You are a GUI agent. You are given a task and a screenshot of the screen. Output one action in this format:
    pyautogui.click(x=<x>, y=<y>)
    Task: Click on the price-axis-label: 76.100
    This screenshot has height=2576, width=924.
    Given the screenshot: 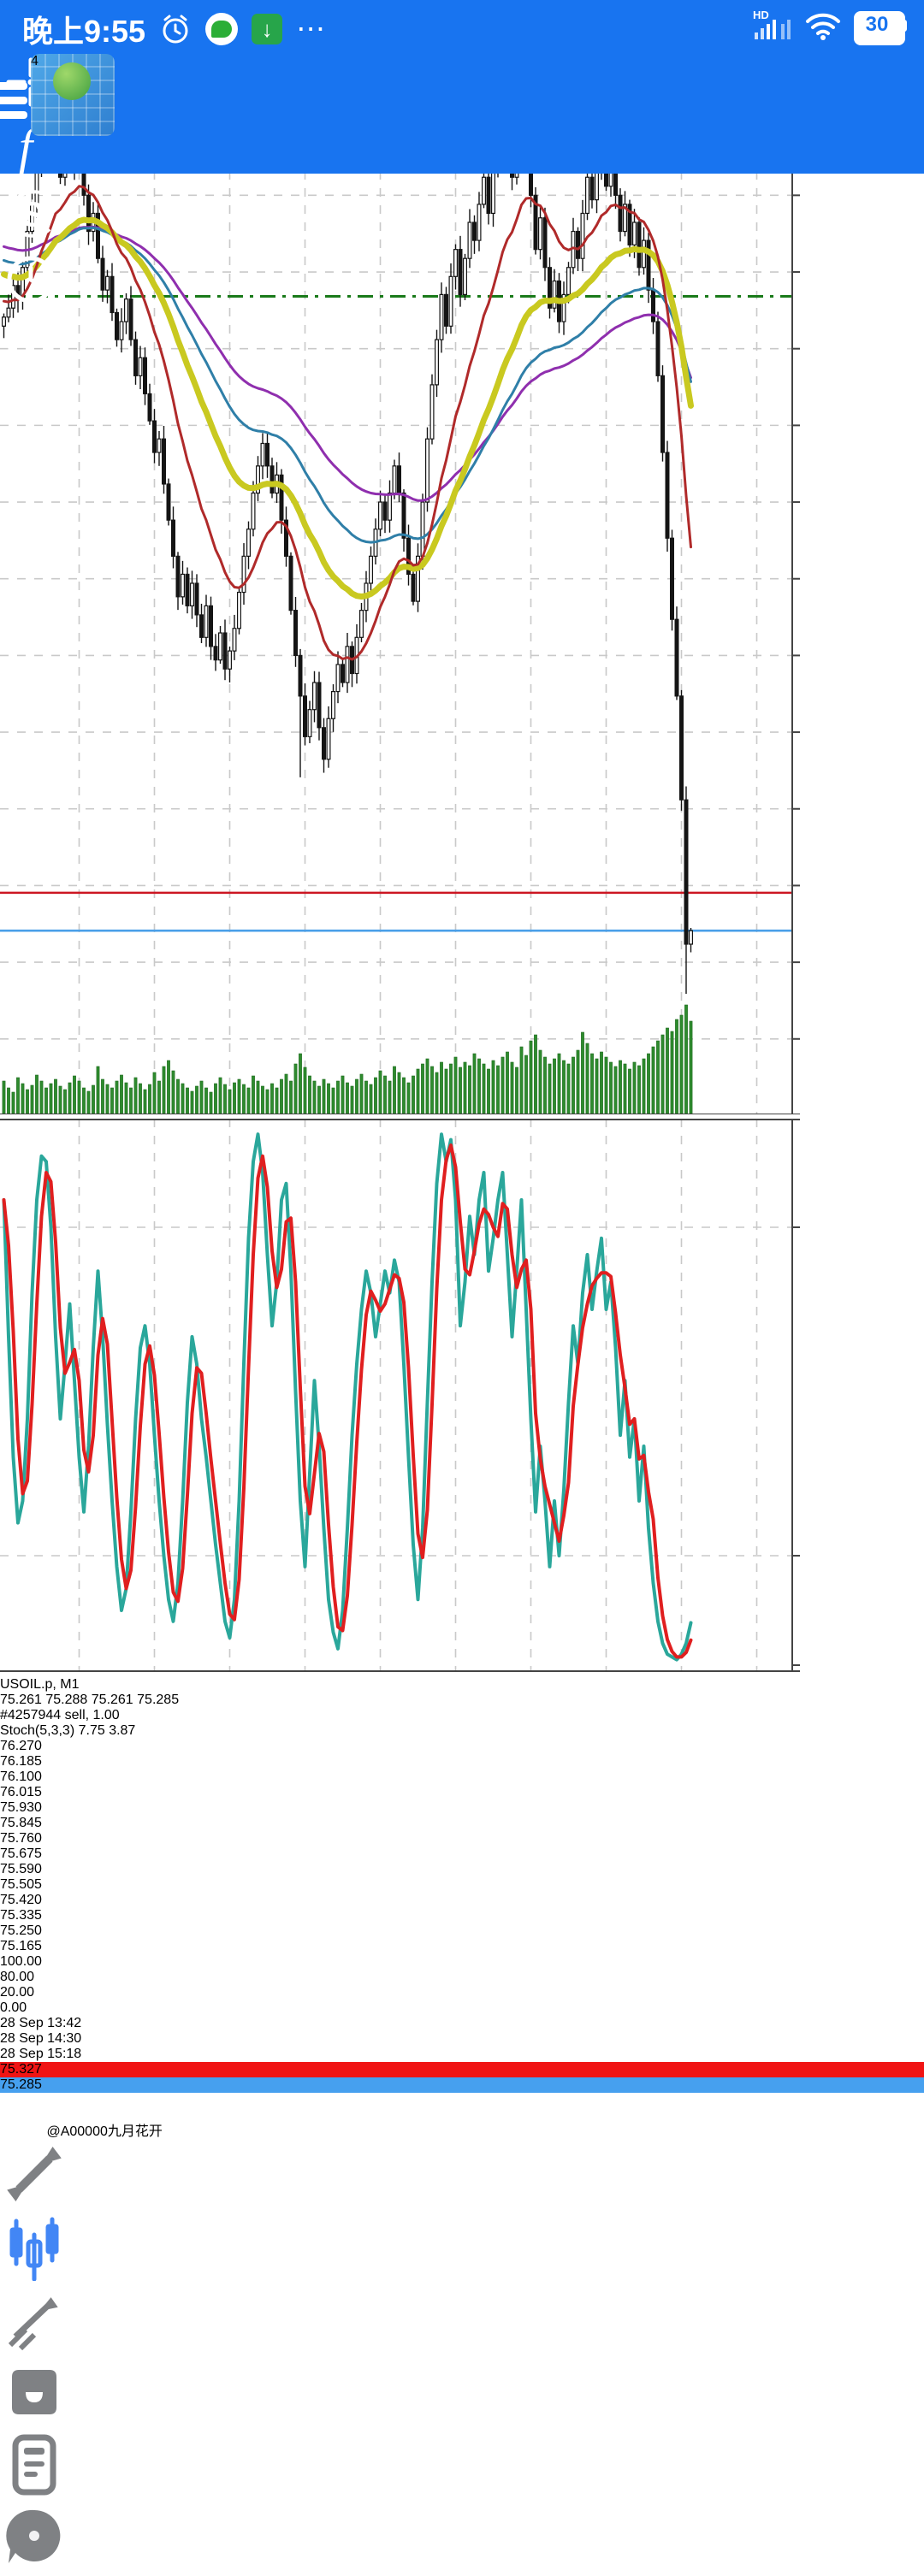 What is the action you would take?
    pyautogui.click(x=21, y=1777)
    